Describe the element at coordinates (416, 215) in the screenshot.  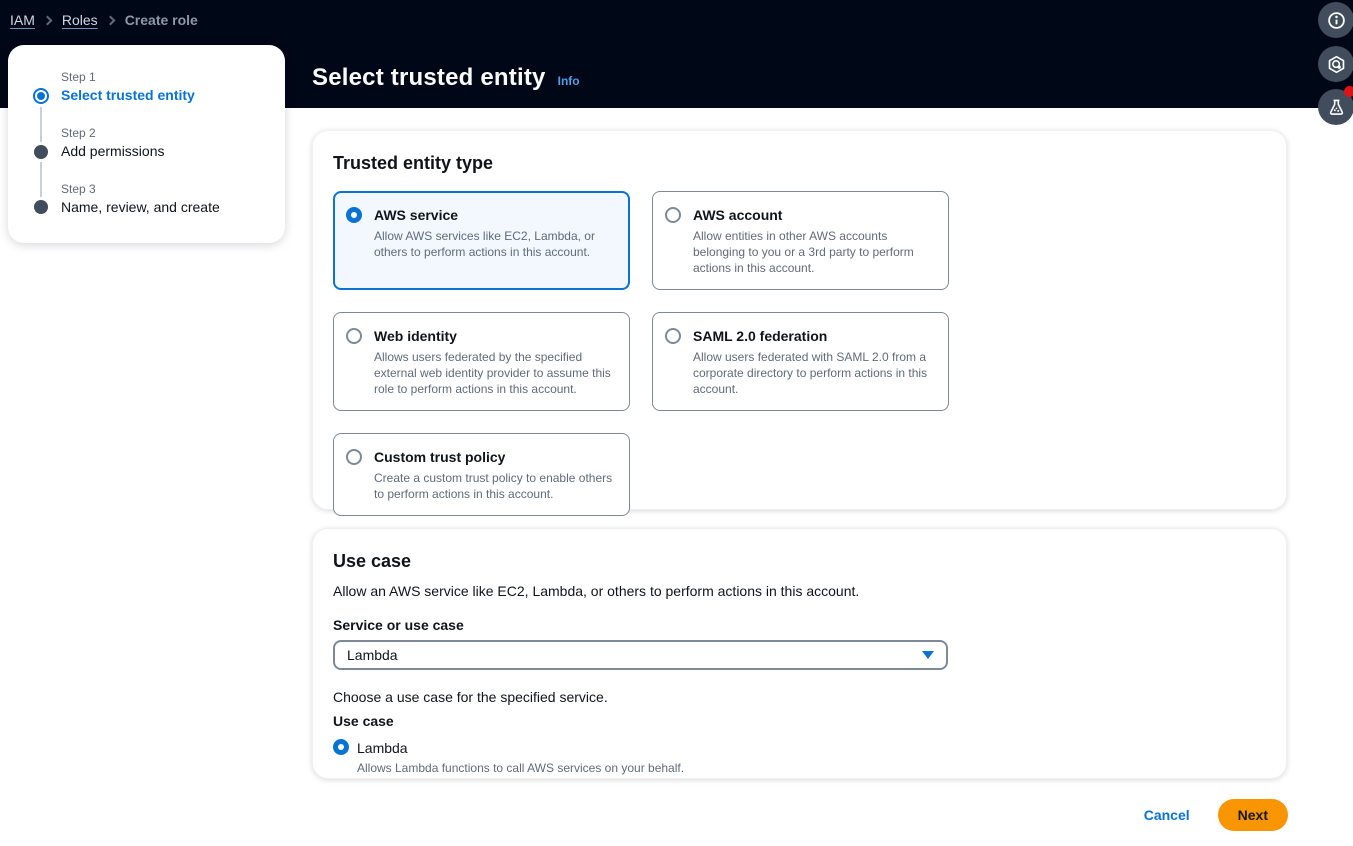
I see `tile-title: AWS service` at that location.